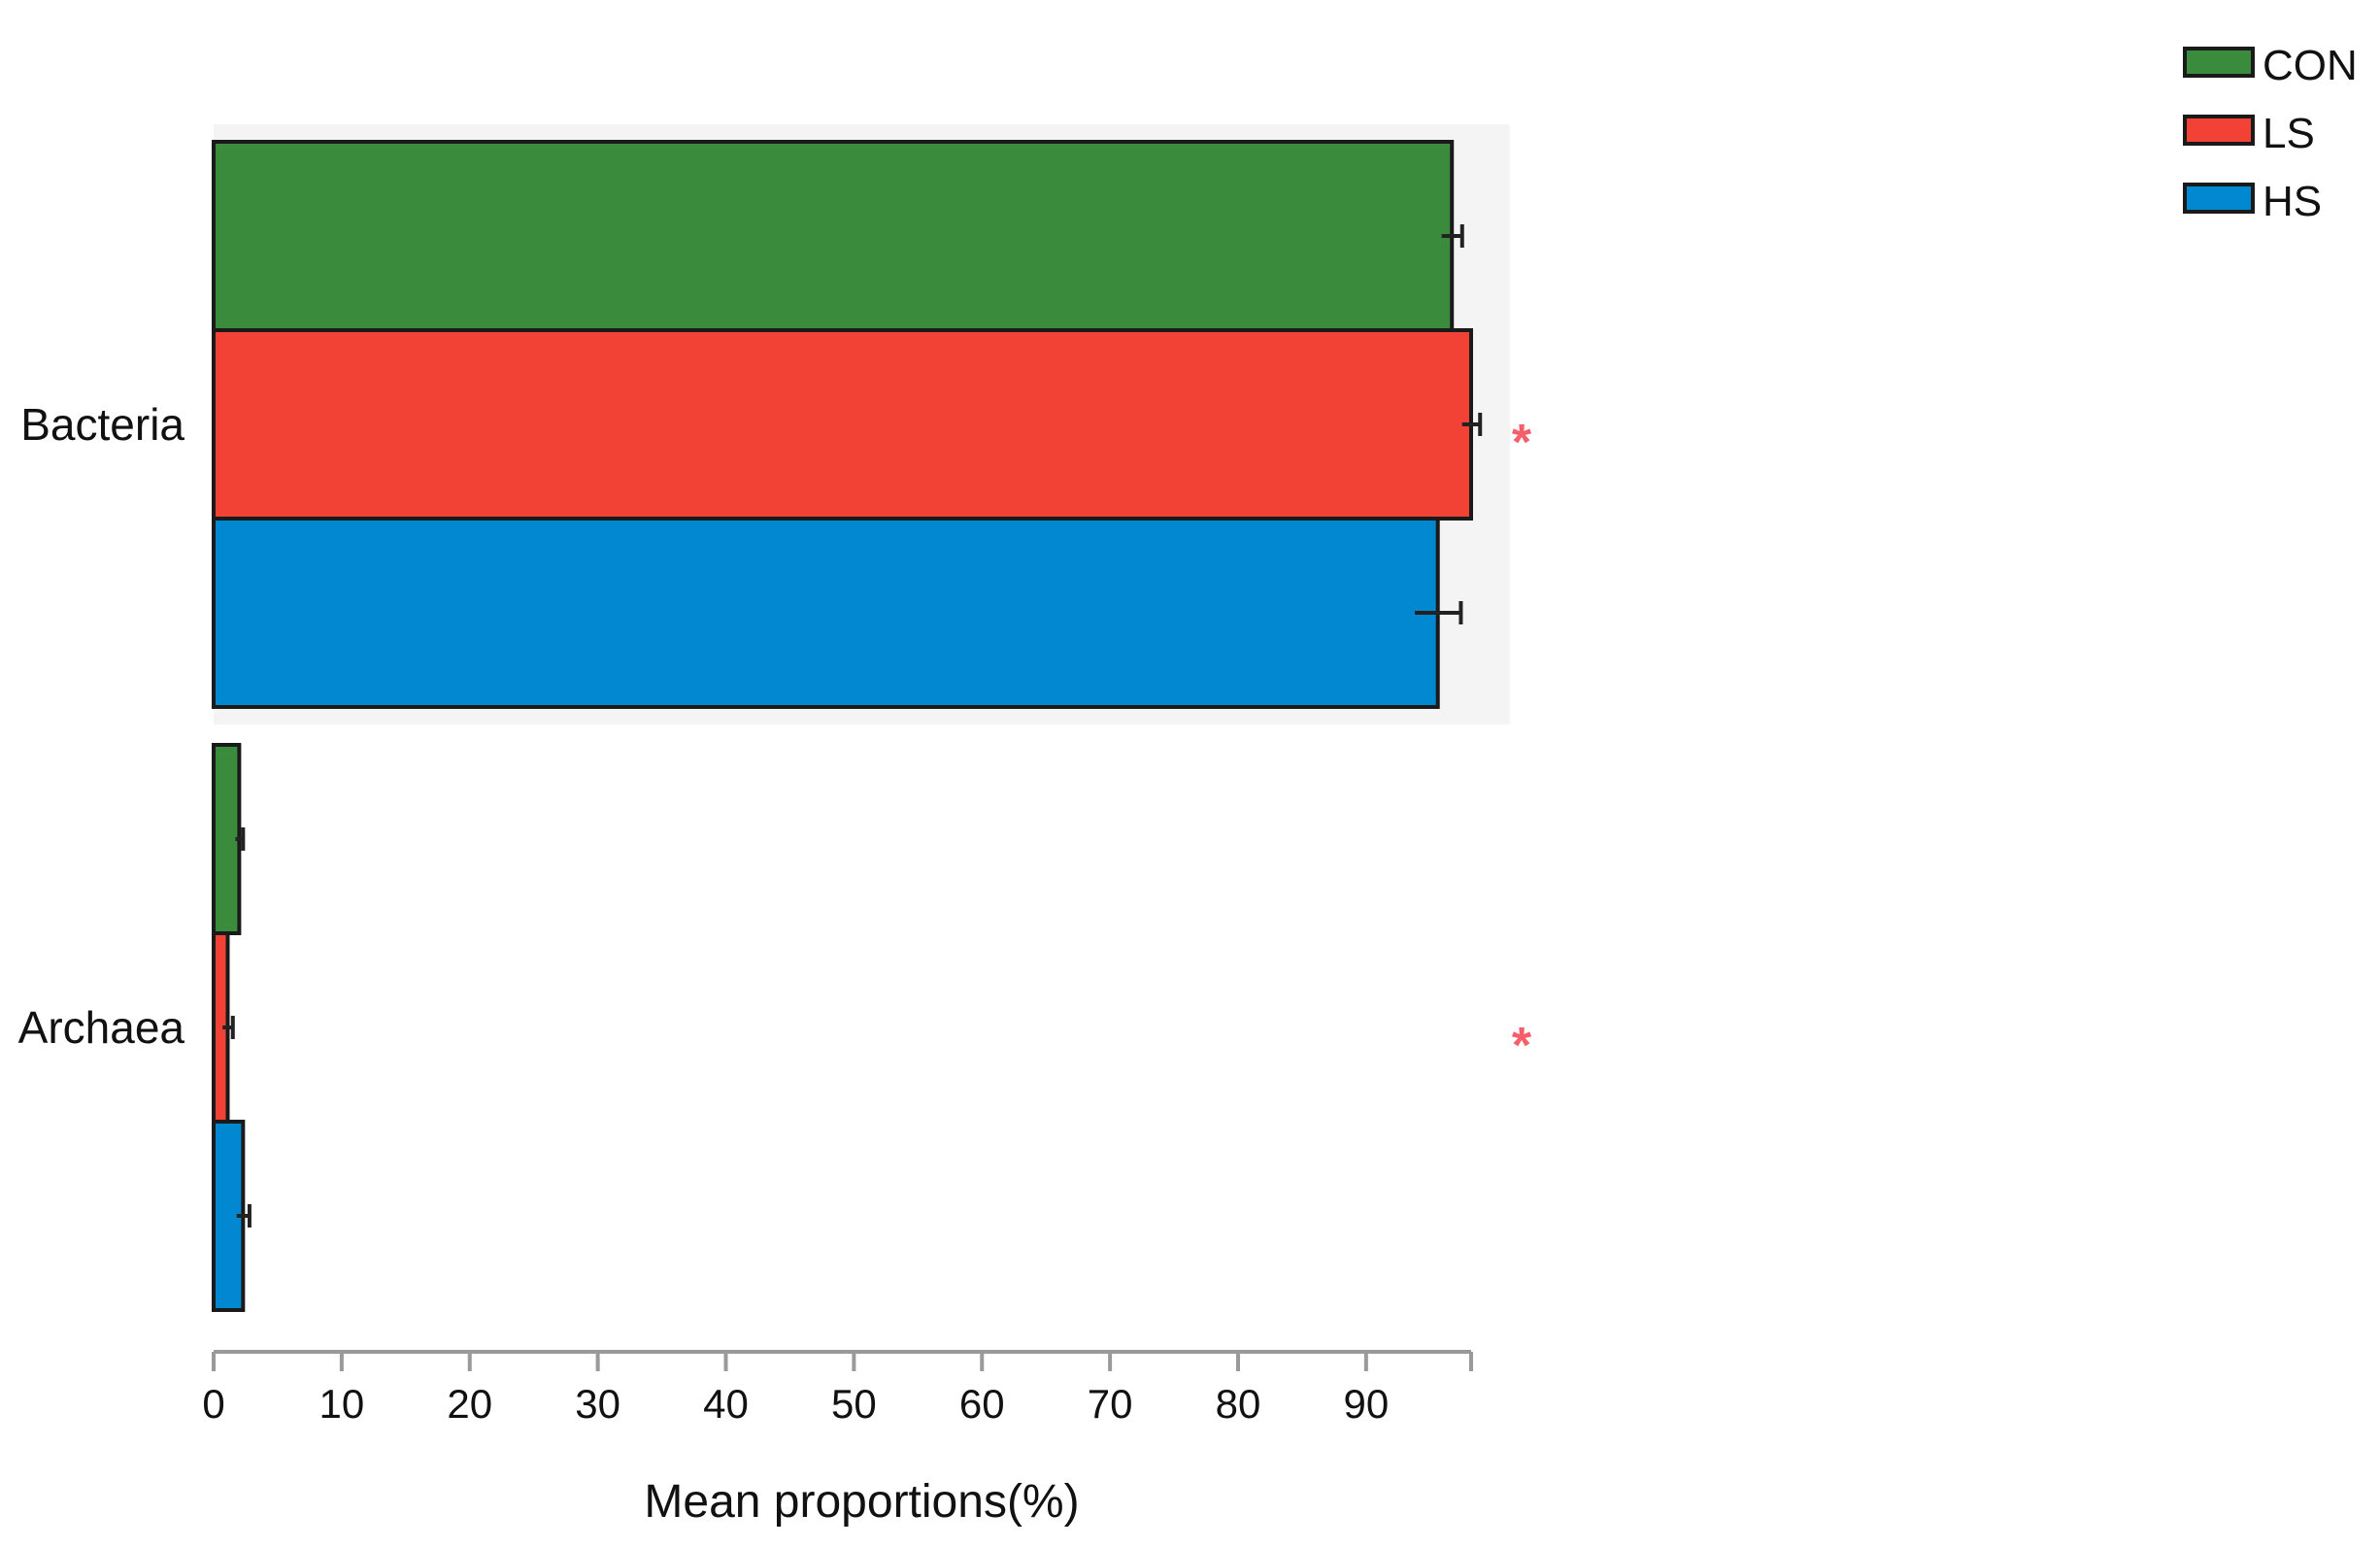 Image resolution: width=2380 pixels, height=1547 pixels. I want to click on x-tick-label-20: 20, so click(469, 1404).